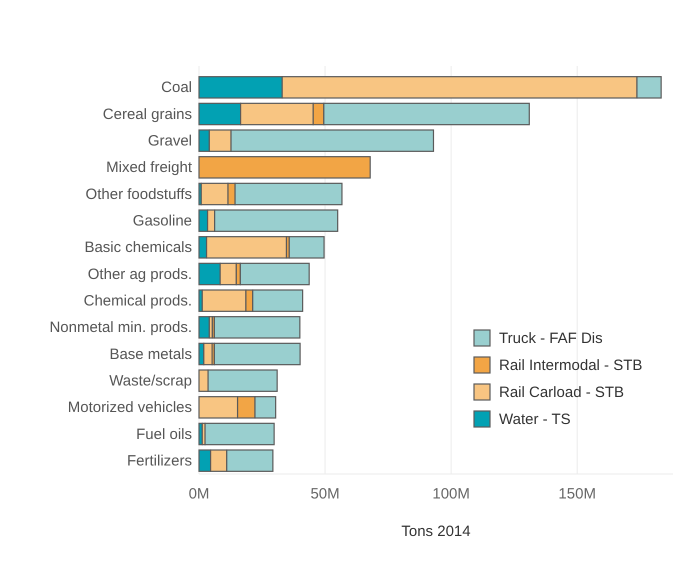  What do you see at coordinates (164, 434) in the screenshot?
I see `y-tick-label: Fuel oils` at bounding box center [164, 434].